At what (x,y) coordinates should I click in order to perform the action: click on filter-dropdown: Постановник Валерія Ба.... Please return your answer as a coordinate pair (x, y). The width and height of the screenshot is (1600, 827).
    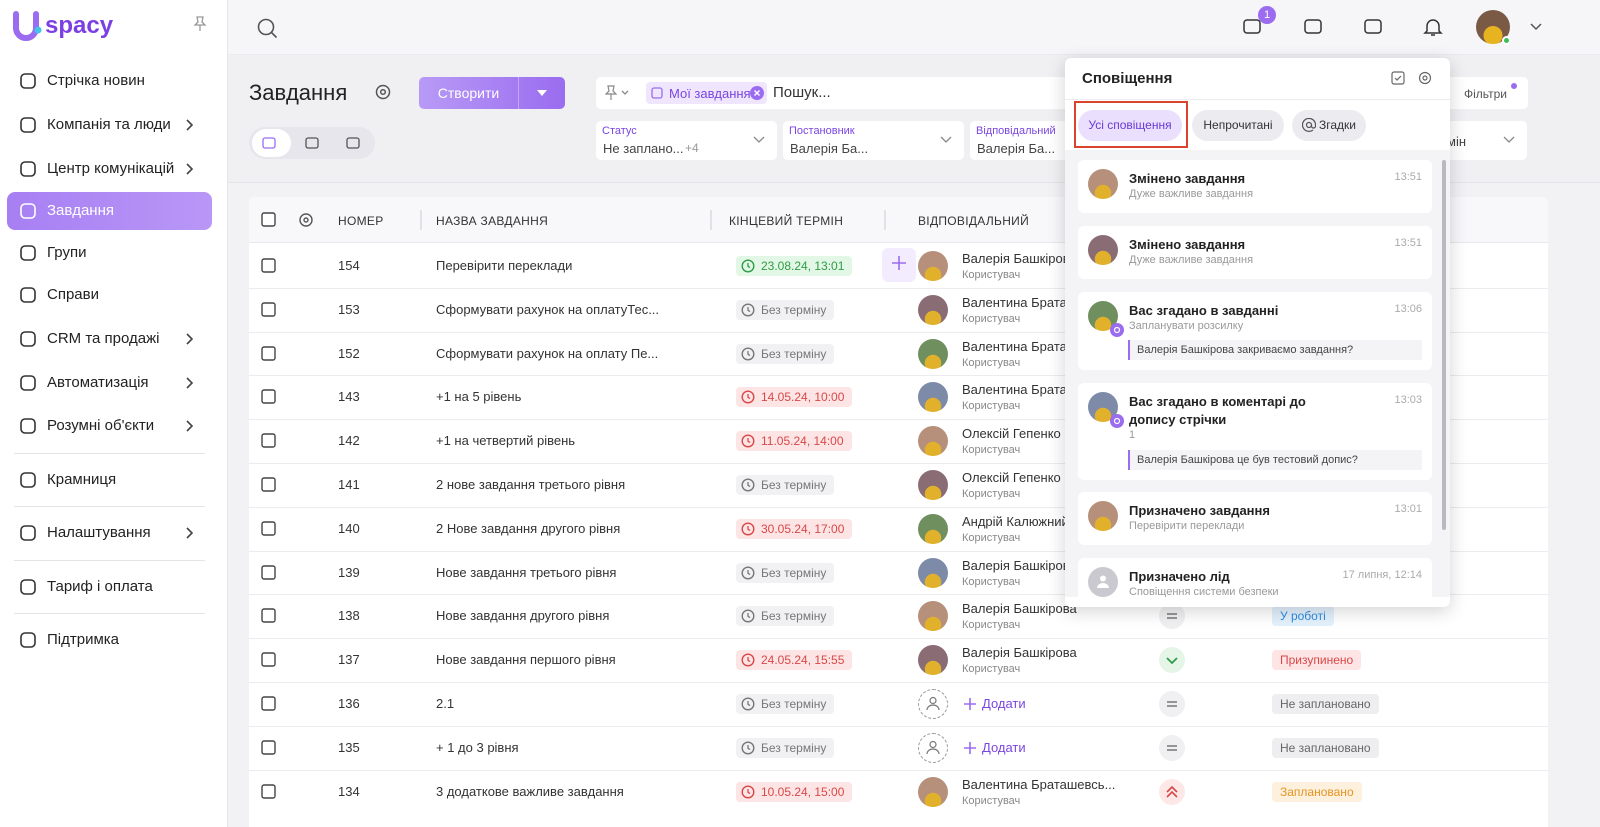
    Looking at the image, I should click on (873, 140).